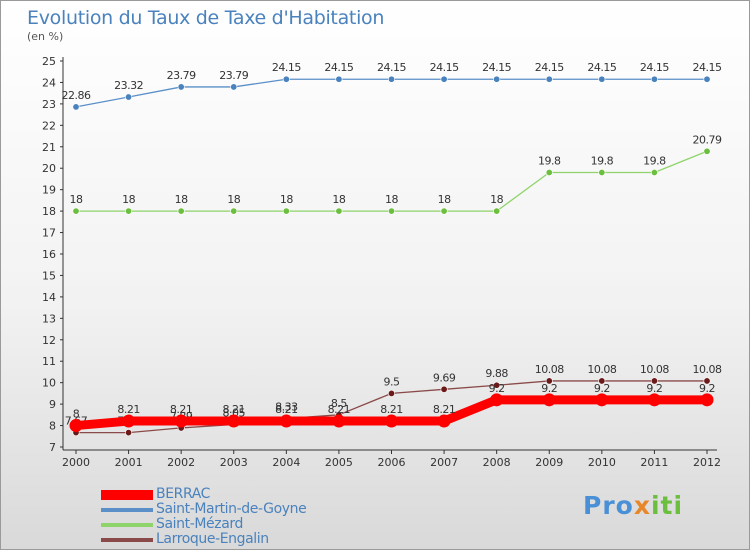 Image resolution: width=750 pixels, height=550 pixels. Describe the element at coordinates (127, 540) in the screenshot. I see `legend-swatch` at that location.